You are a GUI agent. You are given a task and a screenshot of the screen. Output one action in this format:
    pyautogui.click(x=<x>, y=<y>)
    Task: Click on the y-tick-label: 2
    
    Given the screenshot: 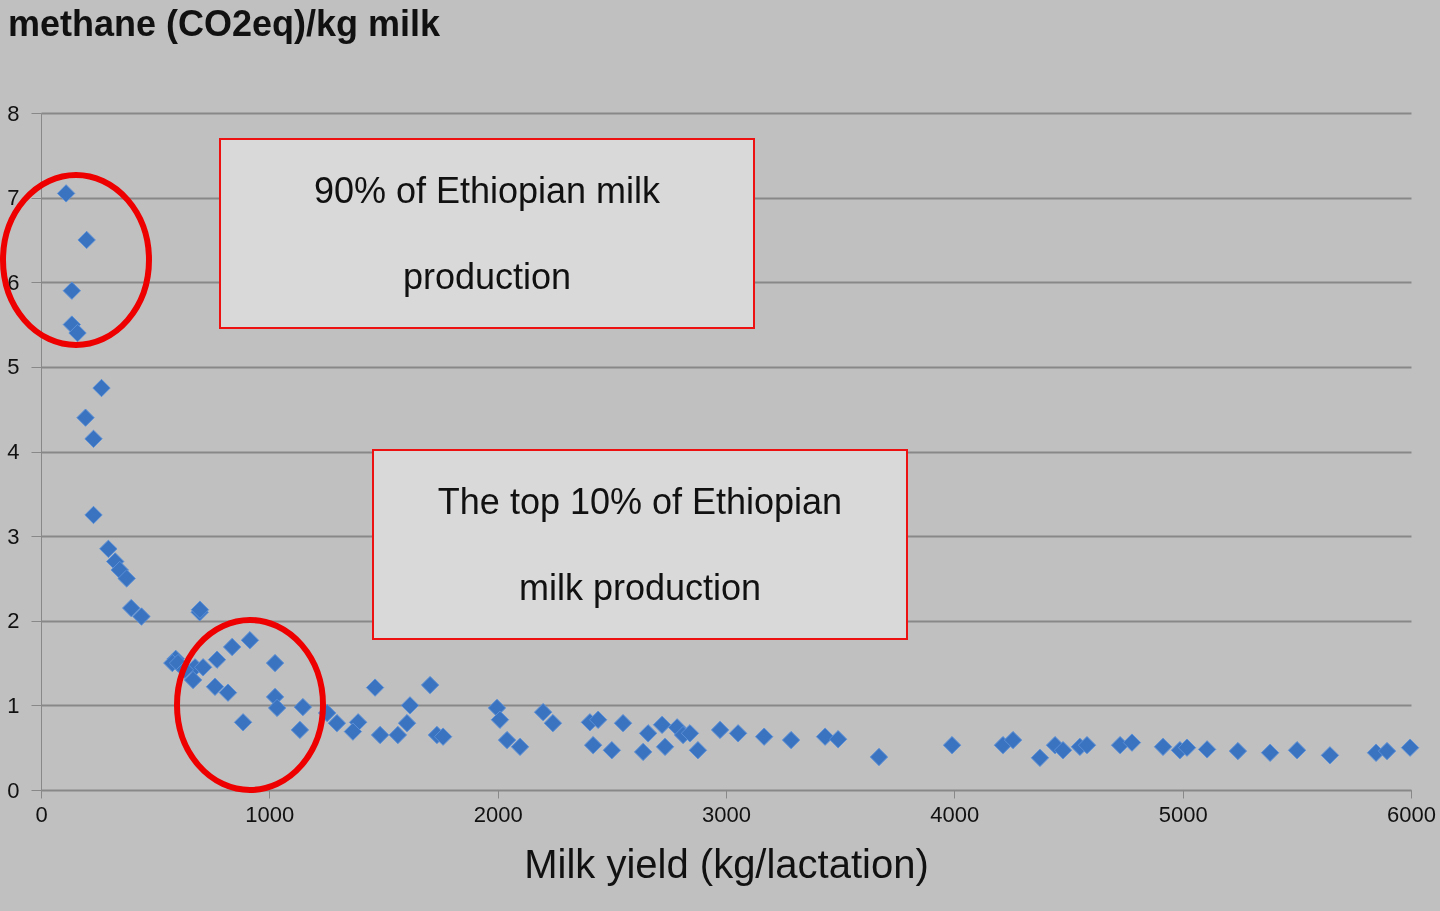 What is the action you would take?
    pyautogui.click(x=13, y=621)
    